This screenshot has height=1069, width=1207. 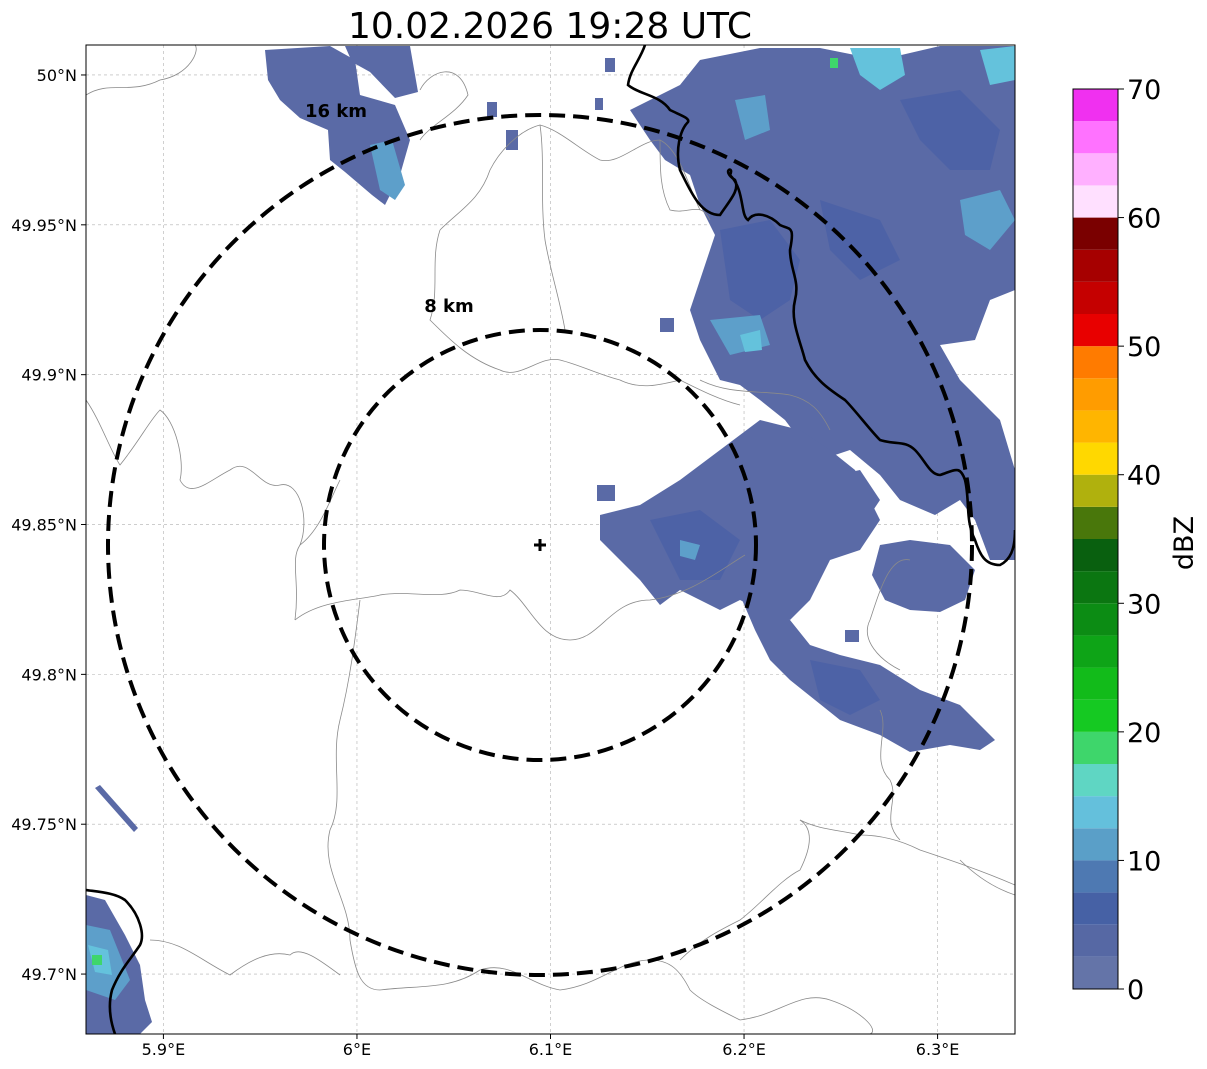 I want to click on colorbar-tick-label: 60, so click(x=1144, y=219).